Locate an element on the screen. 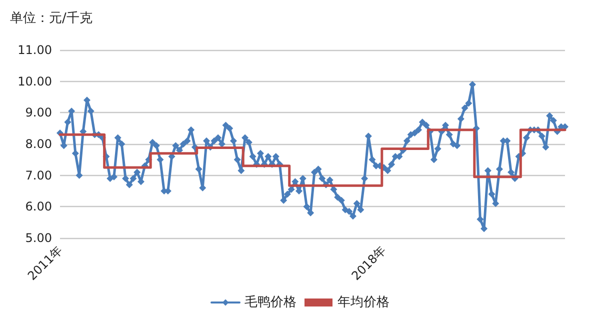  y-tick-label: 5.00 is located at coordinates (38, 238).